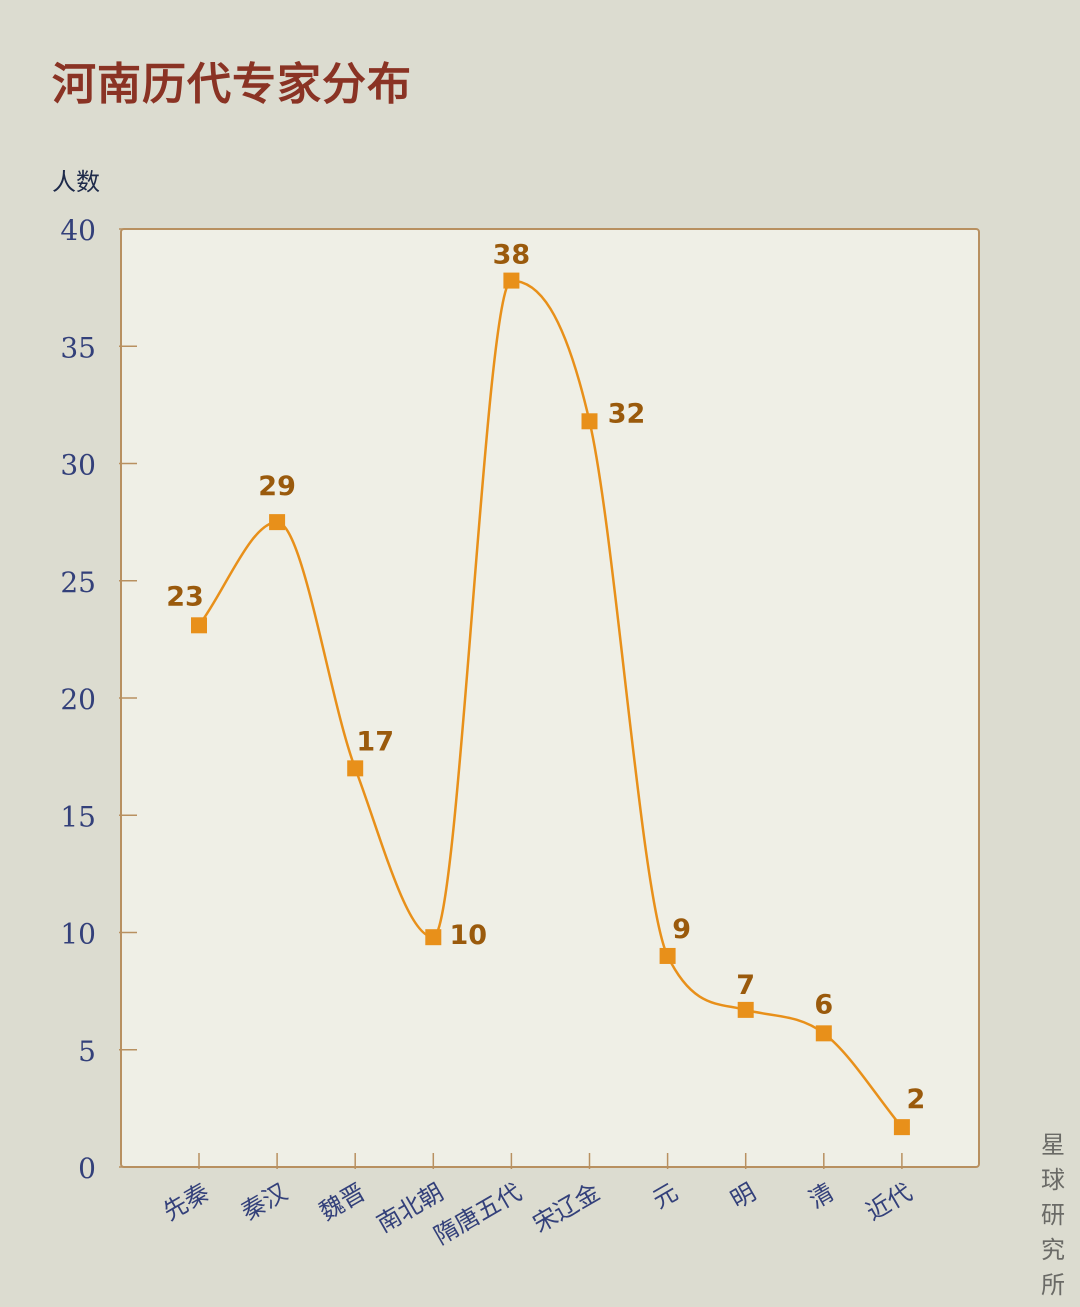  I want to click on watermark: 星球研究所, so click(1053, 1215).